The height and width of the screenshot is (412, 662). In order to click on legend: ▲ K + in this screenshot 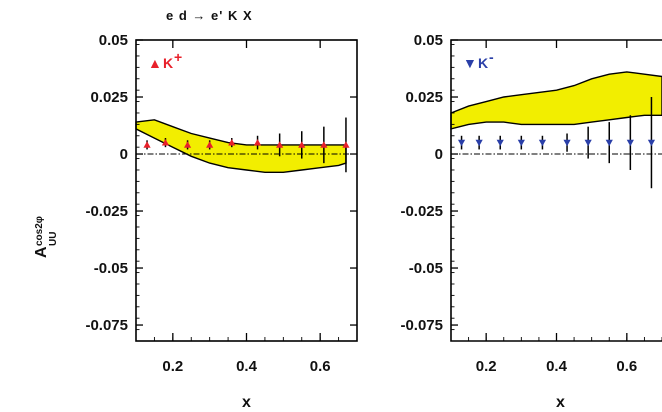, I will do `click(165, 60)`.